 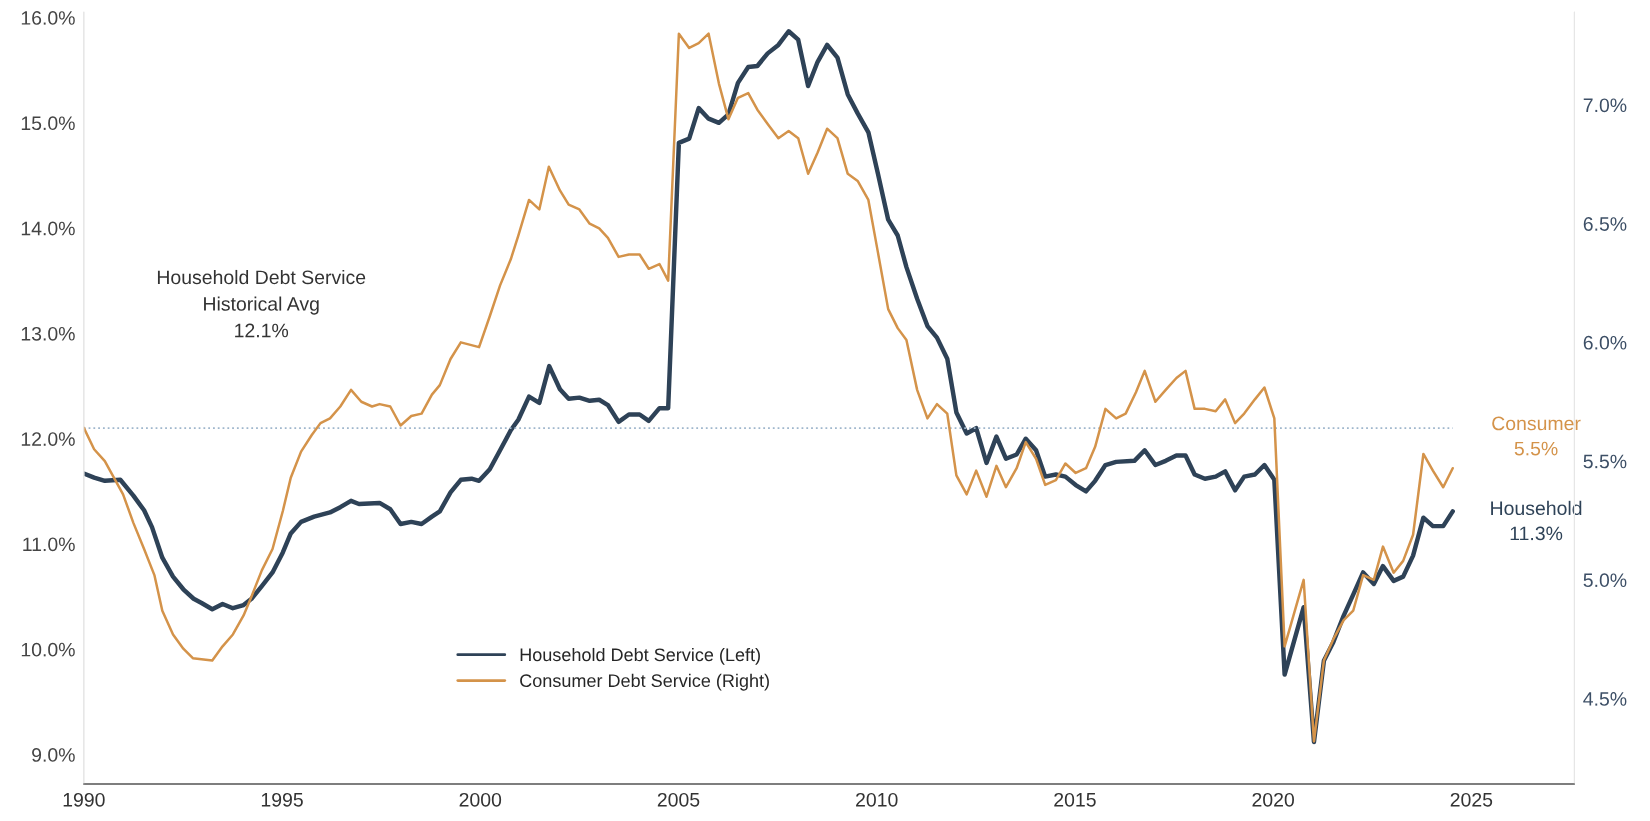 What do you see at coordinates (640, 656) in the screenshot?
I see `legend-label: Household Debt Service (Left)` at bounding box center [640, 656].